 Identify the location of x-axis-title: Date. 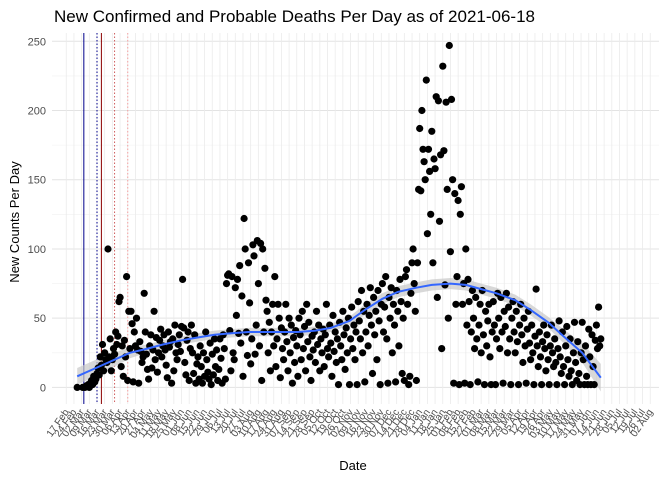
(352, 465).